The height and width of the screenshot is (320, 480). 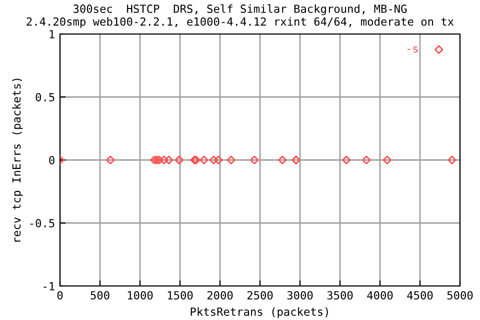 I want to click on y-tick-label: 0.5, so click(x=45, y=97).